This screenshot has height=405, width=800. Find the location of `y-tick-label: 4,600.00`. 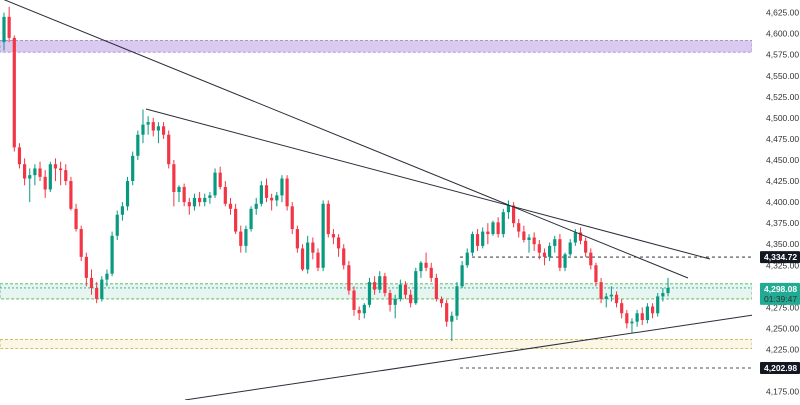

y-tick-label: 4,600.00 is located at coordinates (782, 34).